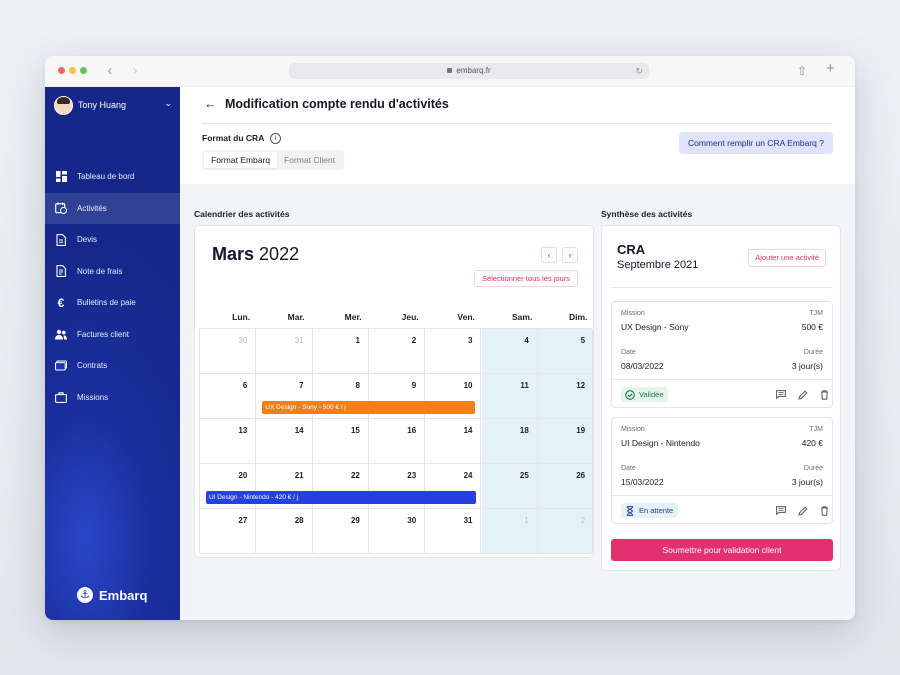  What do you see at coordinates (61, 239) in the screenshot?
I see `document-icon` at bounding box center [61, 239].